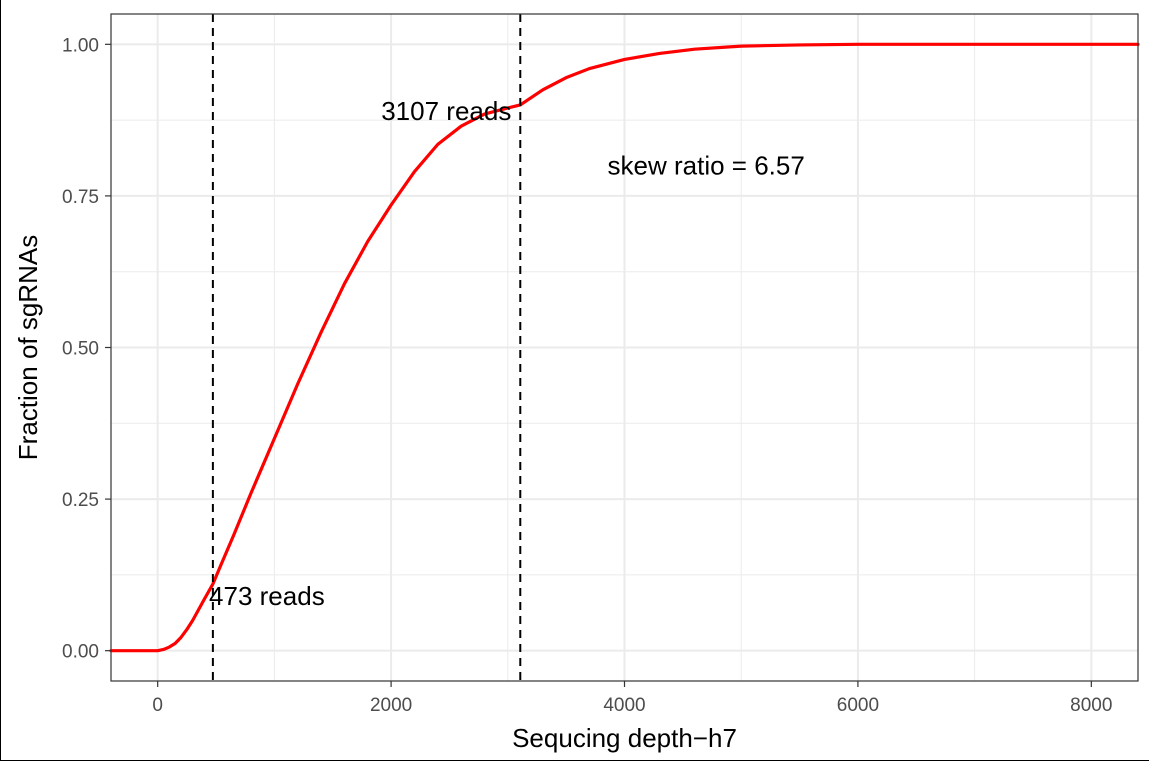  Describe the element at coordinates (267, 596) in the screenshot. I see `depth-label-low: 473 reads` at that location.